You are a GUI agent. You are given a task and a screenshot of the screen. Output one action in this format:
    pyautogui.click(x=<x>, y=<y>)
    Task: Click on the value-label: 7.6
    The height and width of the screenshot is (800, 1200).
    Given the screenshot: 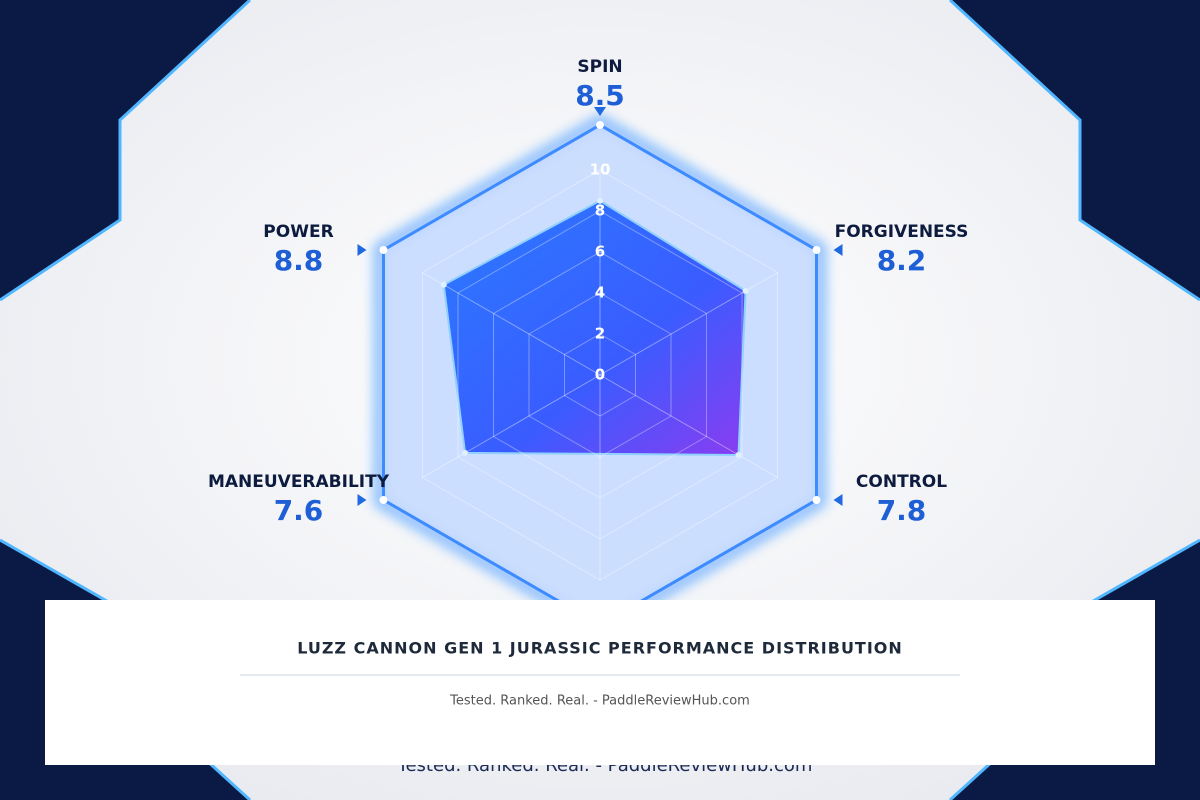 What is the action you would take?
    pyautogui.click(x=299, y=510)
    